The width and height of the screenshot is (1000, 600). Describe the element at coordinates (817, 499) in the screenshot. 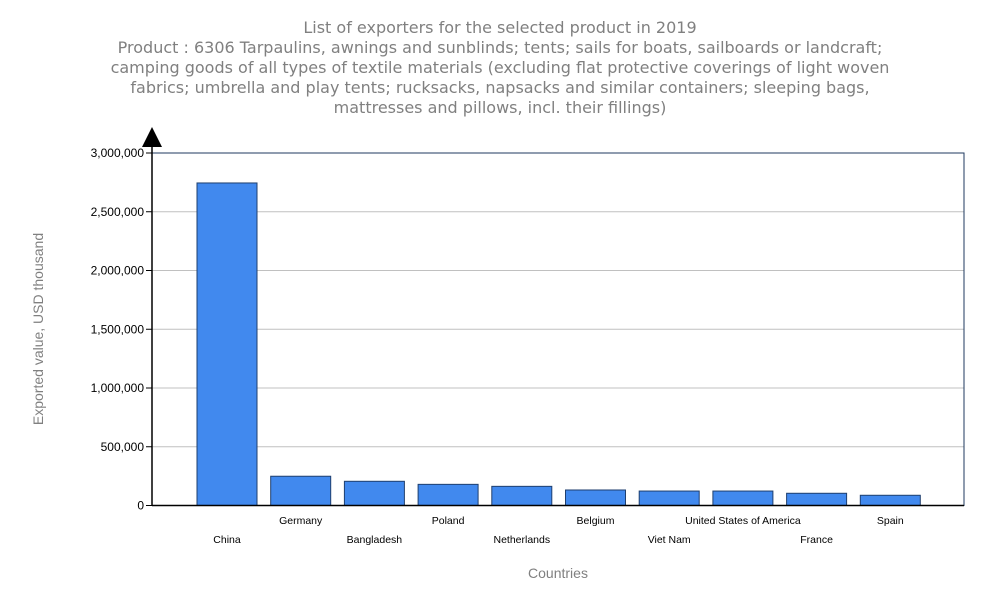

I see `bar-france` at that location.